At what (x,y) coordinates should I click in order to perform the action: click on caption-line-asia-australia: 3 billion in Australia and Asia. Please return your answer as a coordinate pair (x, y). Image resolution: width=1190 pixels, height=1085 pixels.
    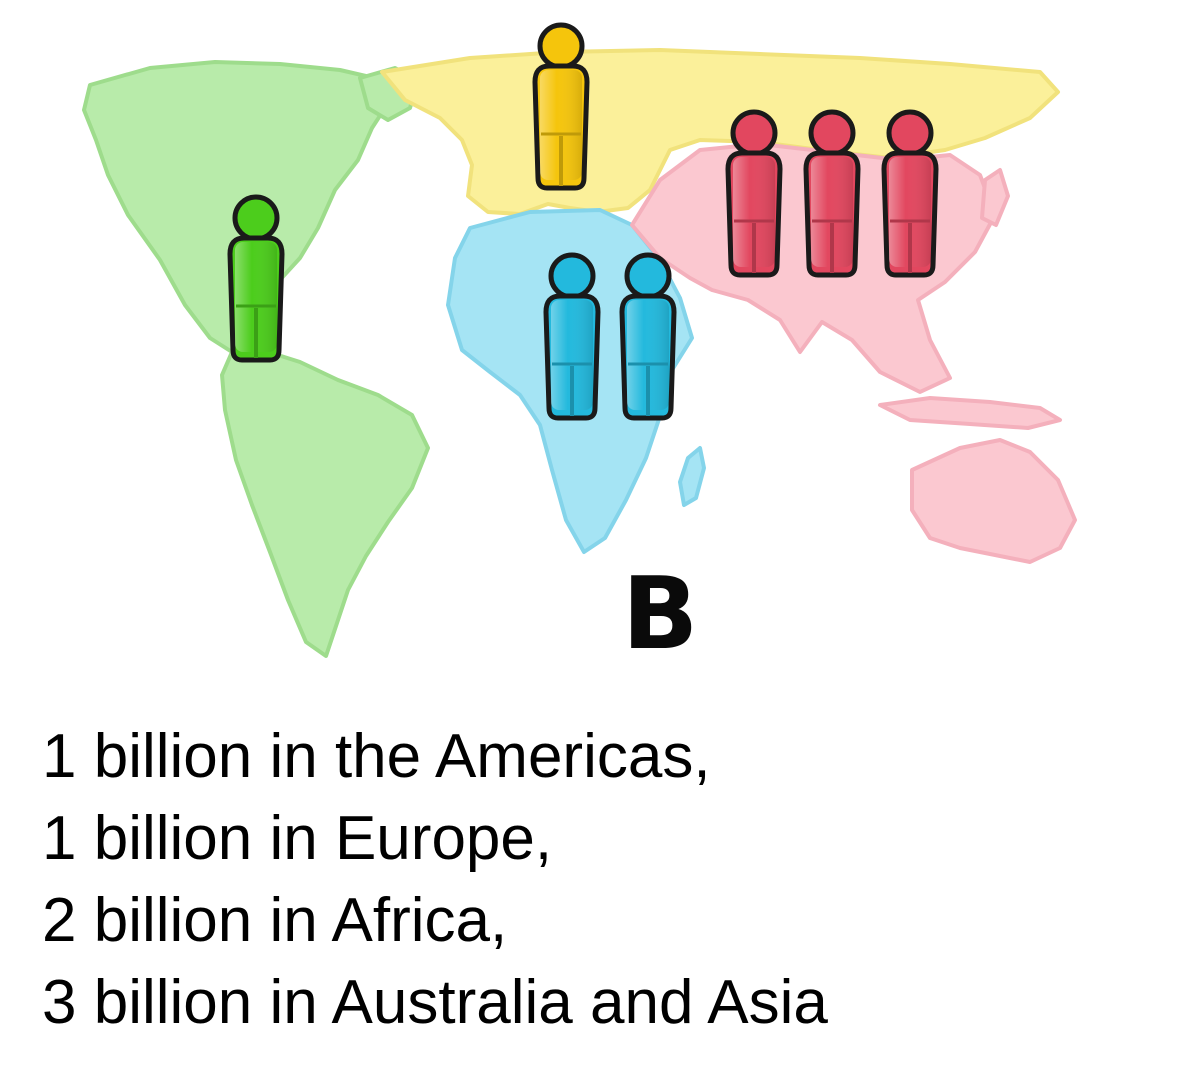
    Looking at the image, I should click on (435, 1002).